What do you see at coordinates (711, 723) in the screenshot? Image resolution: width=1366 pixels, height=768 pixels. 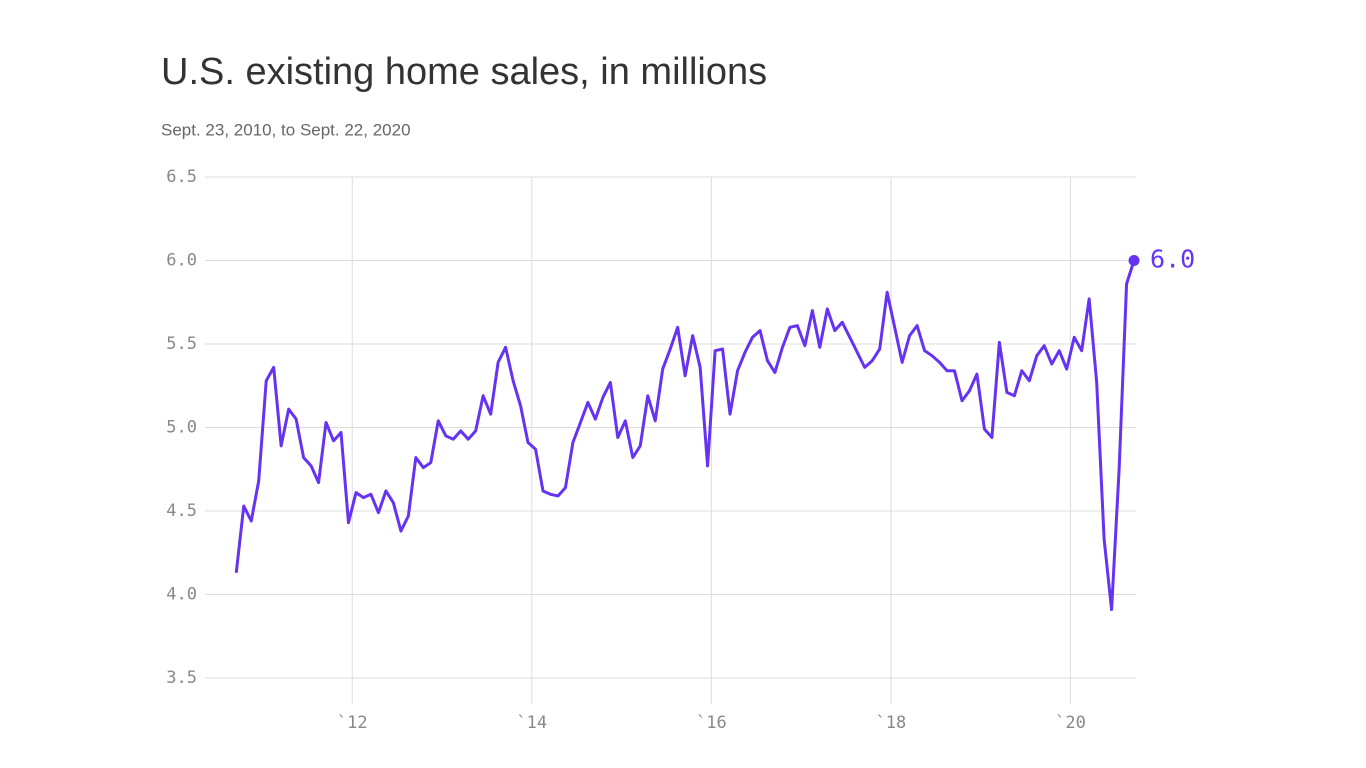 I see `x-tick-label: `16` at bounding box center [711, 723].